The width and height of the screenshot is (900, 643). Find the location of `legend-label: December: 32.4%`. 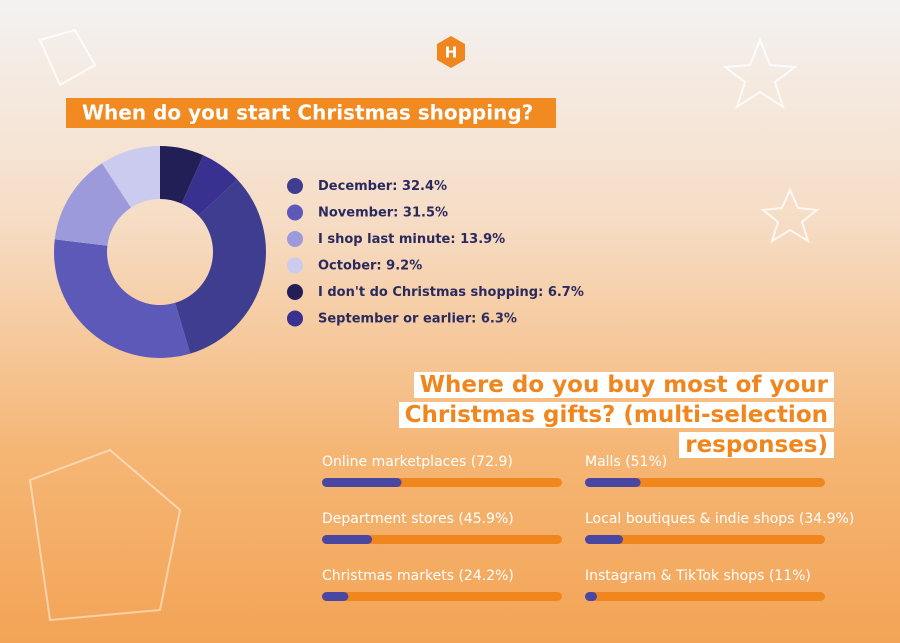

legend-label: December: 32.4% is located at coordinates (382, 186).